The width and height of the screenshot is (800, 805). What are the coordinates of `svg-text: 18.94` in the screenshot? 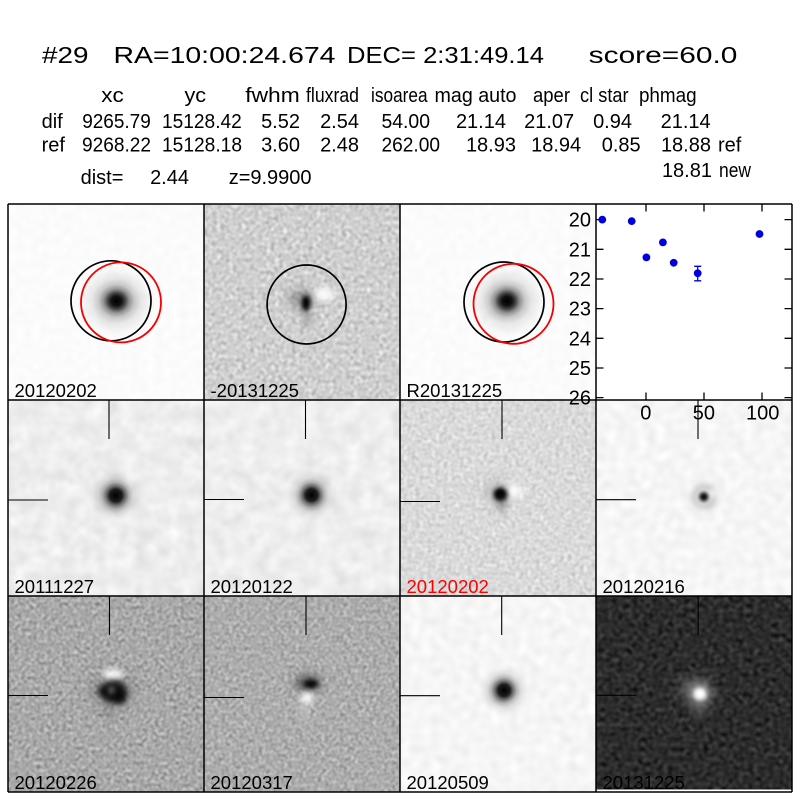 It's located at (556, 146).